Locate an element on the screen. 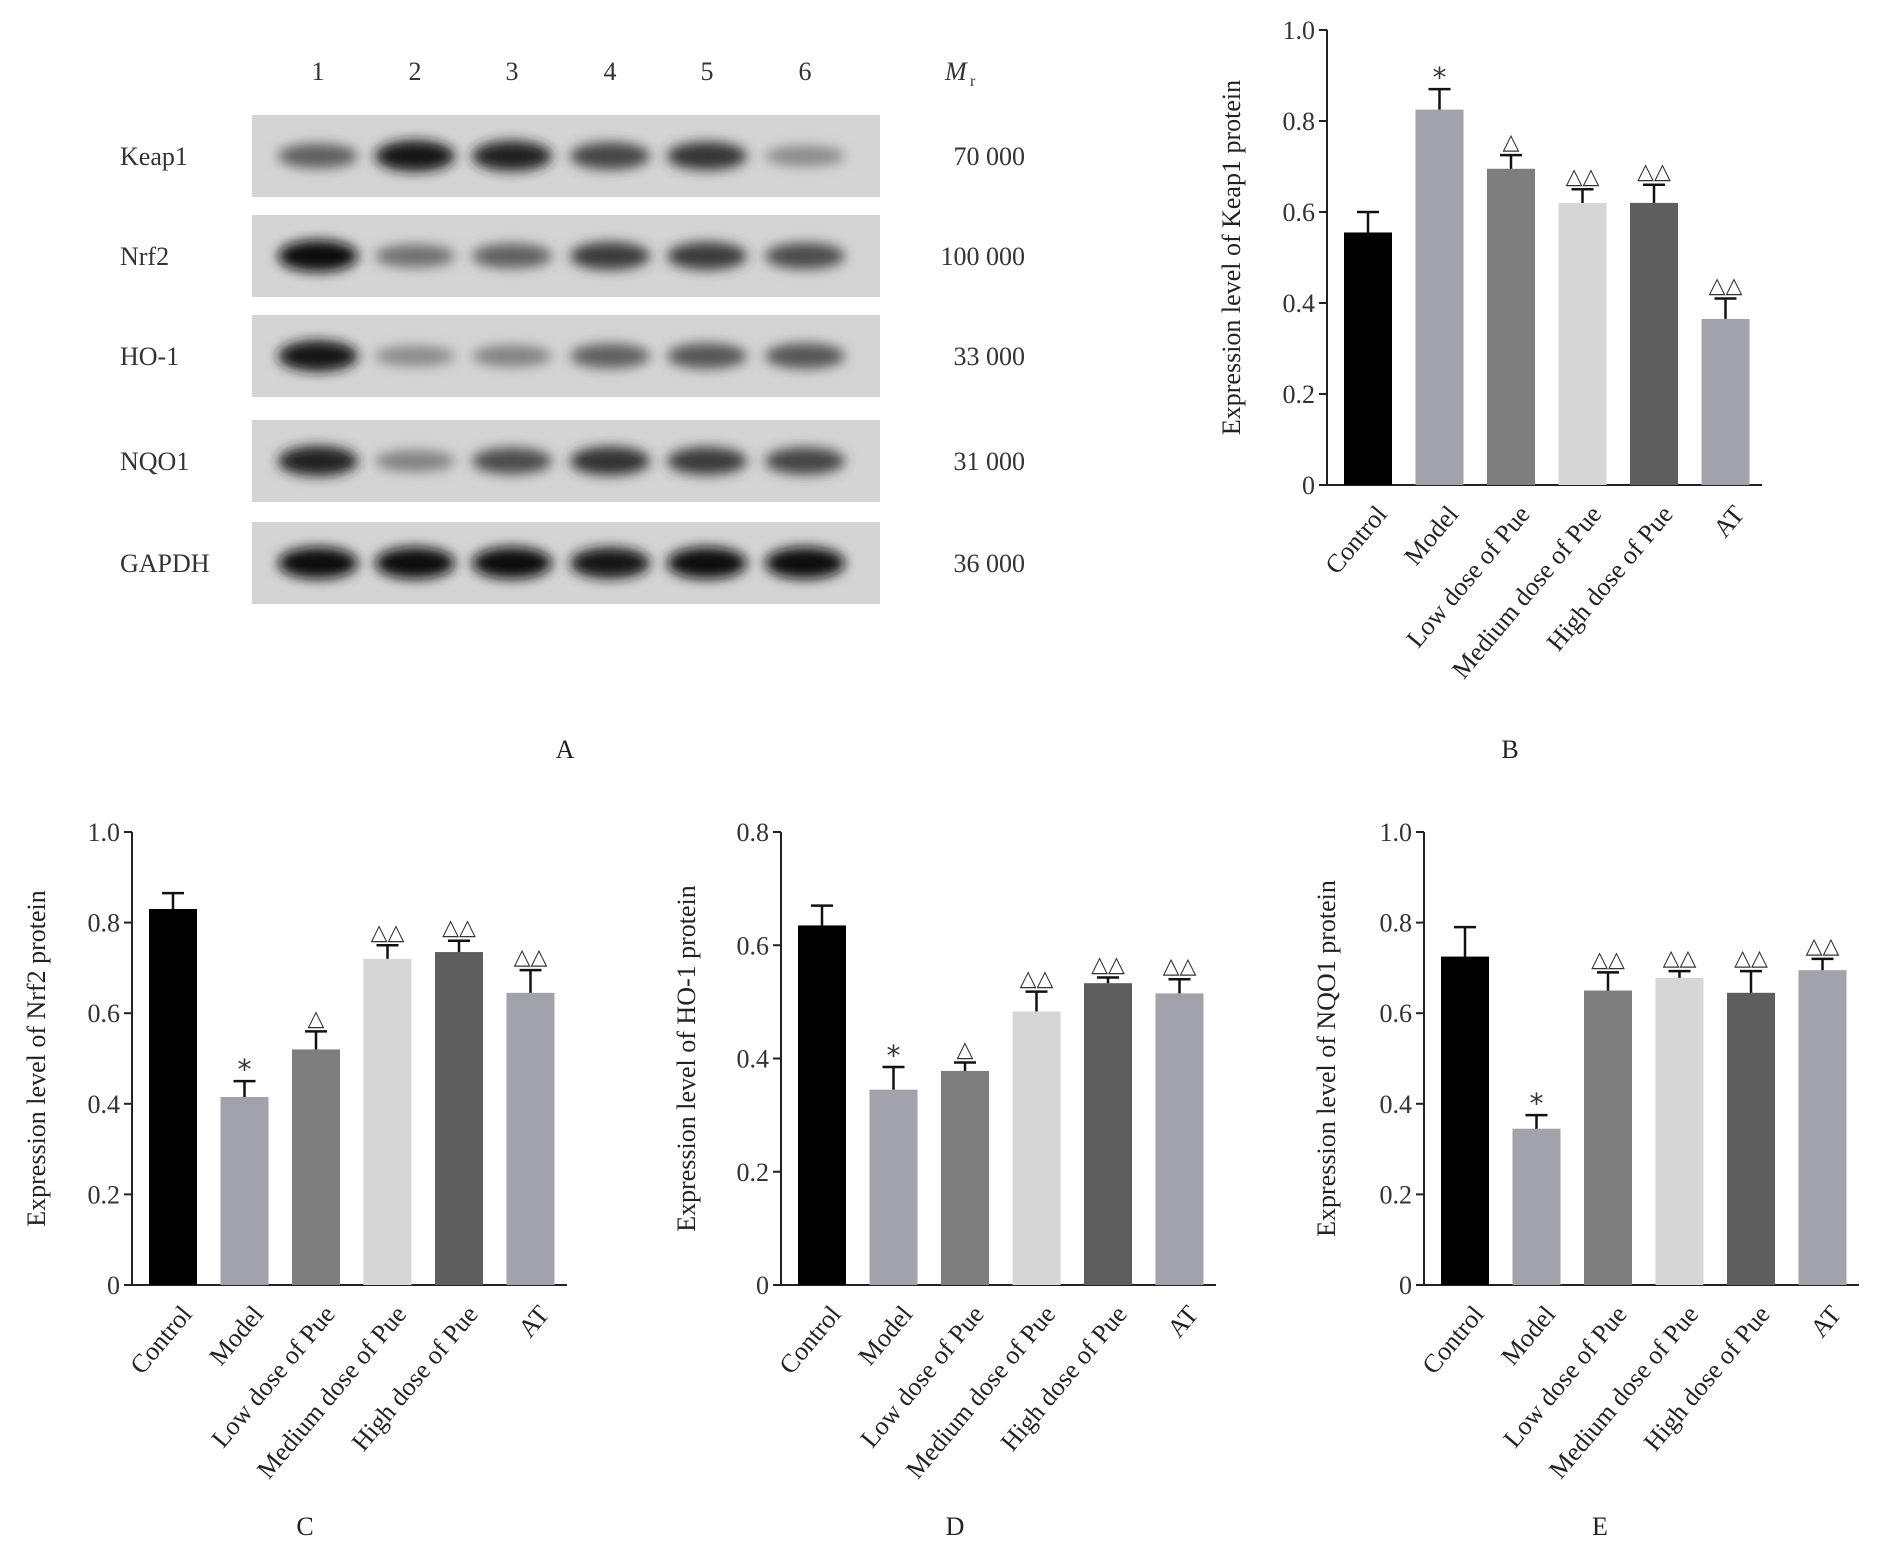 The width and height of the screenshot is (1890, 1556). lane-label: 3 is located at coordinates (512, 71).